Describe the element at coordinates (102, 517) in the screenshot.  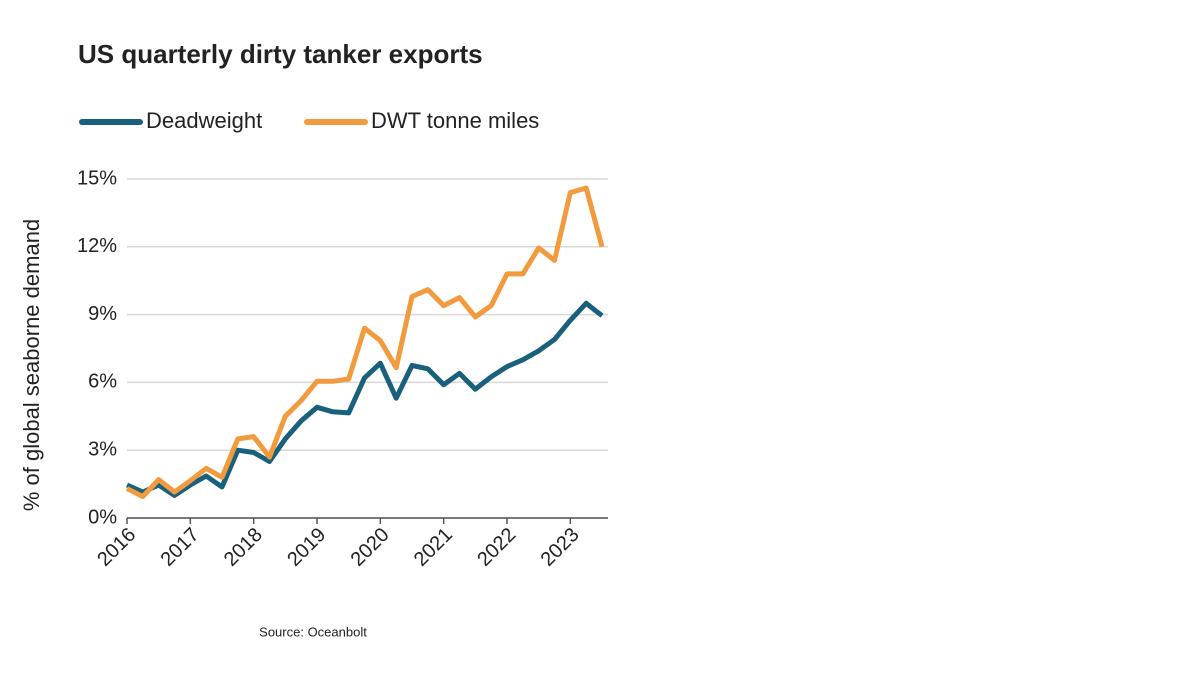
I see `y-tick-label: 0%` at that location.